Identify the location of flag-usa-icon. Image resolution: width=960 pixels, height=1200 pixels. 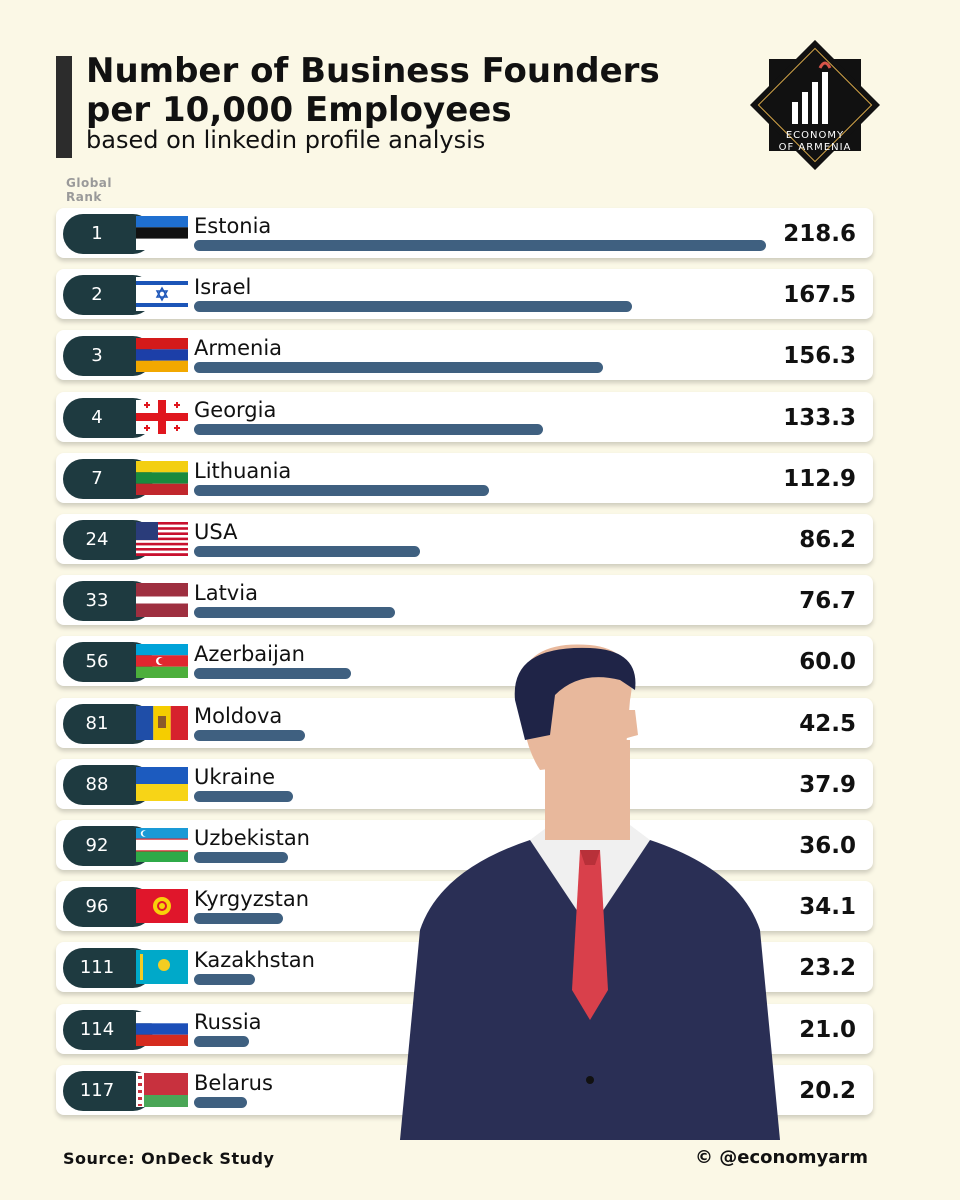
(162, 539).